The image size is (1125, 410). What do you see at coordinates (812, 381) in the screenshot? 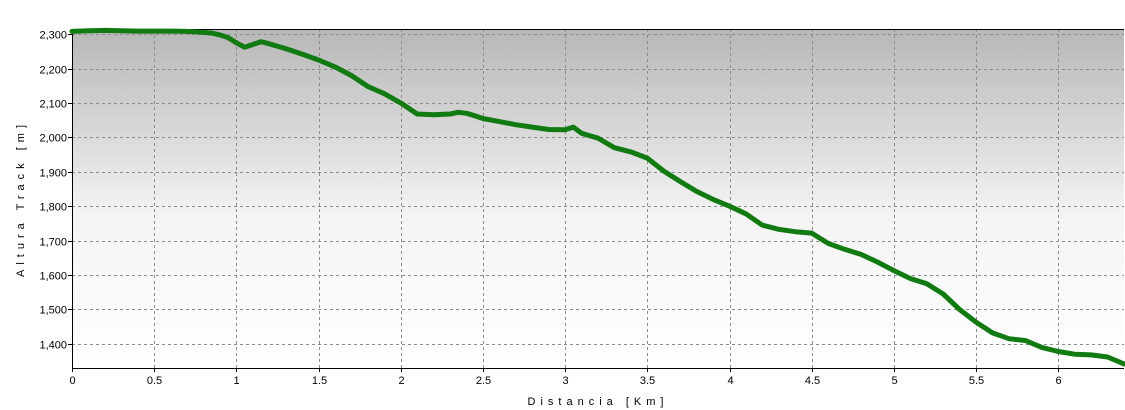
I see `x-tick-label: 4.5` at bounding box center [812, 381].